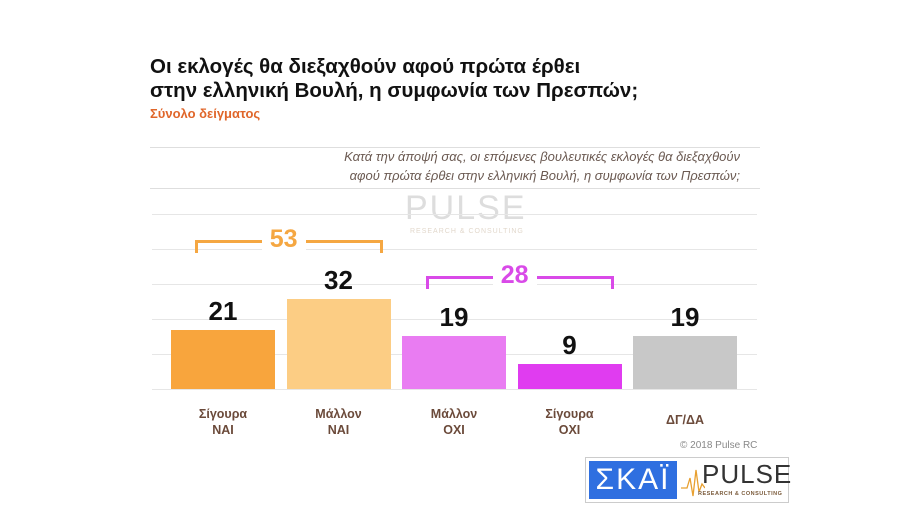 The width and height of the screenshot is (900, 532). Describe the element at coordinates (283, 239) in the screenshot. I see `group-total-label: 53` at that location.